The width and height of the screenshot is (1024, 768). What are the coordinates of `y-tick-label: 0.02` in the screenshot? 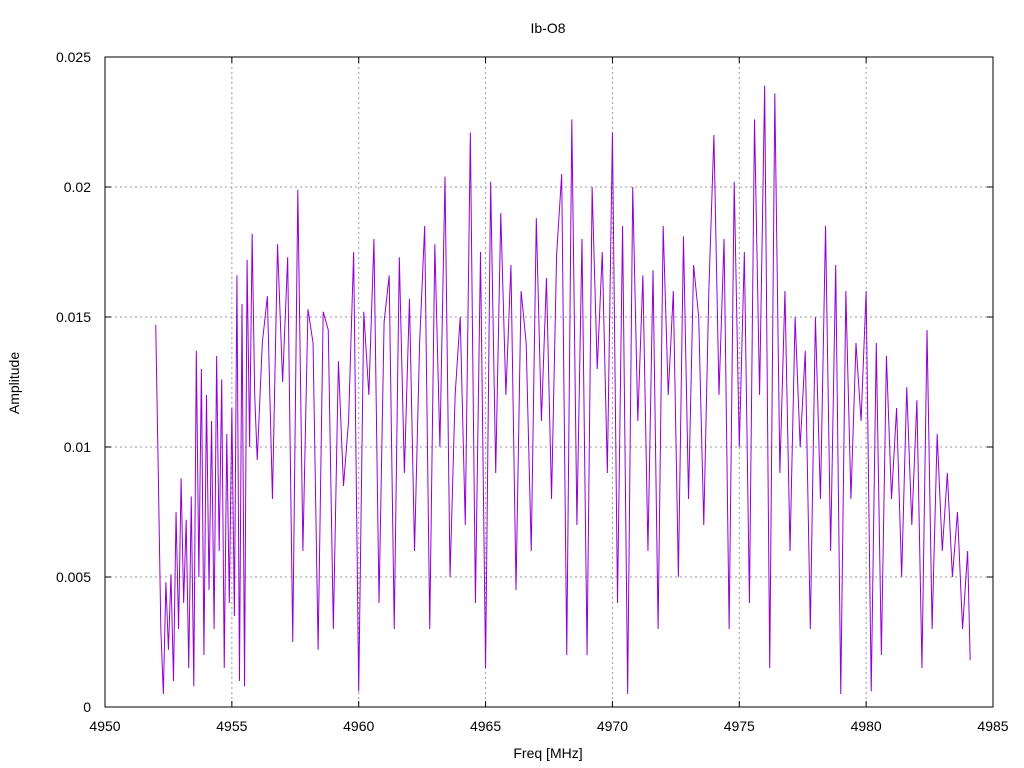 It's located at (77, 187).